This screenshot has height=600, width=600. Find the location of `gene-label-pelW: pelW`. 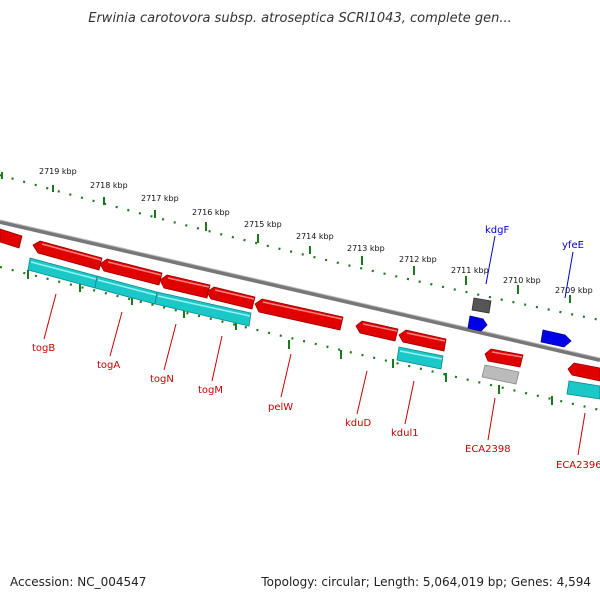

gene-label-pelW: pelW is located at coordinates (280, 407).